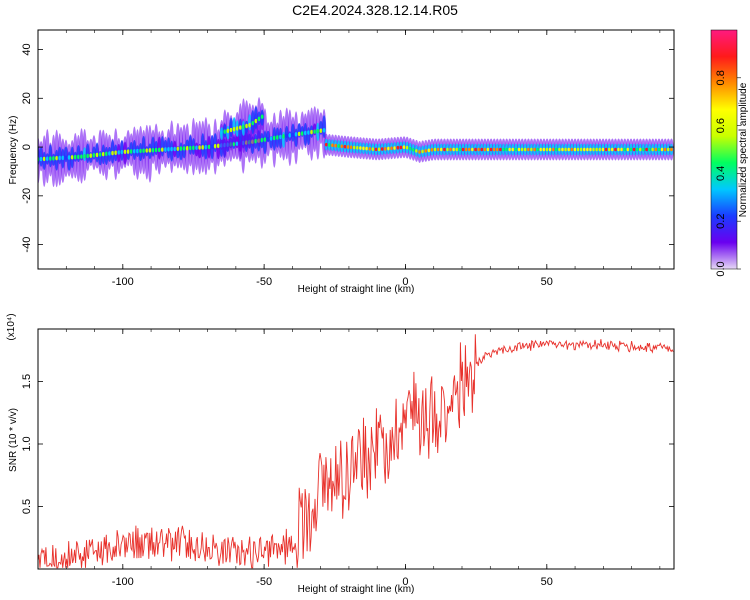  I want to click on snr-y-tick-label: 1.5, so click(27, 381).